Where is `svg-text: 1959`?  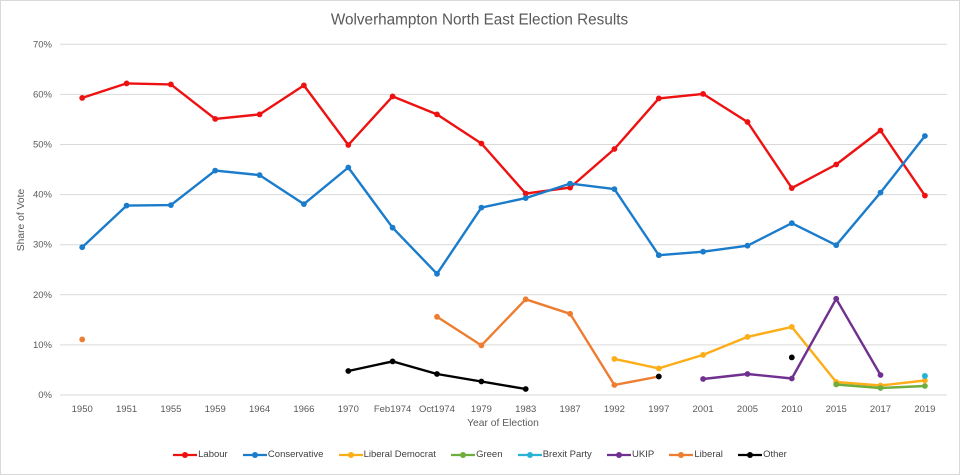
svg-text: 1959 is located at coordinates (215, 409).